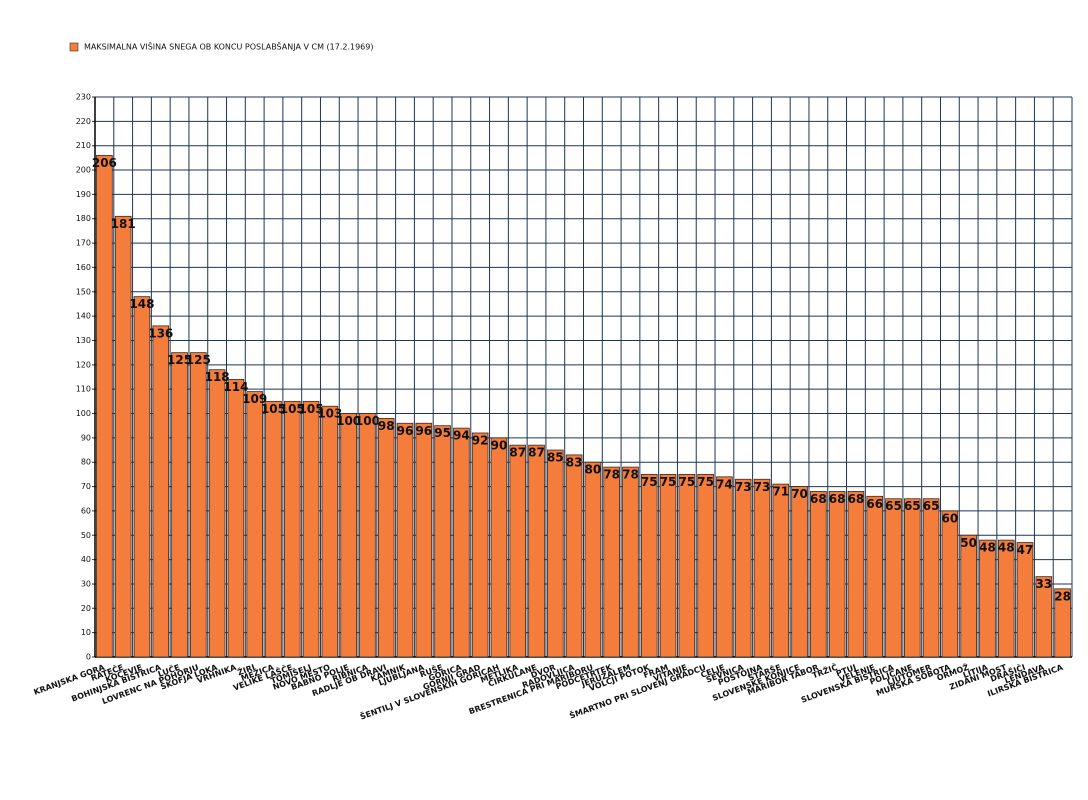 This screenshot has height=800, width=1088. What do you see at coordinates (83, 121) in the screenshot?
I see `y-tick-label: 220` at bounding box center [83, 121].